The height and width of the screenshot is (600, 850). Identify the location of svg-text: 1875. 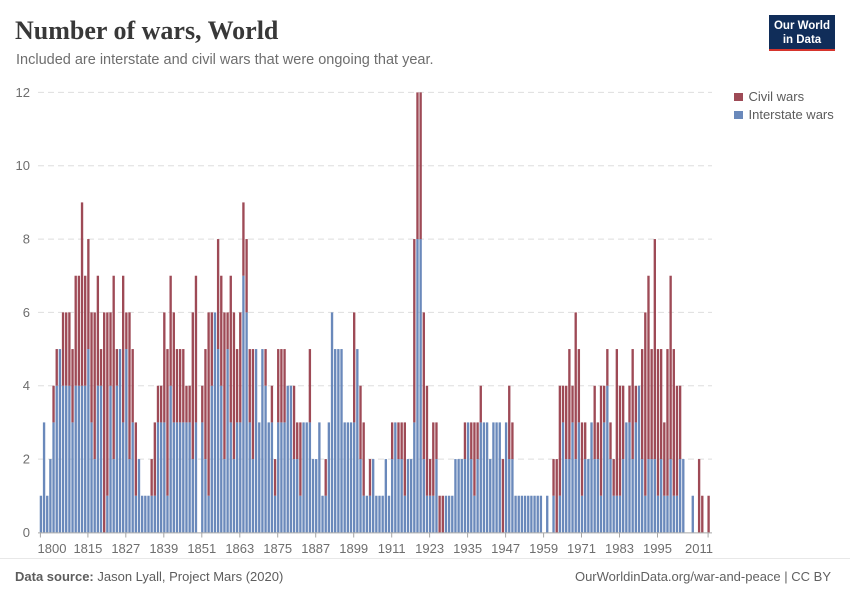
(277, 548).